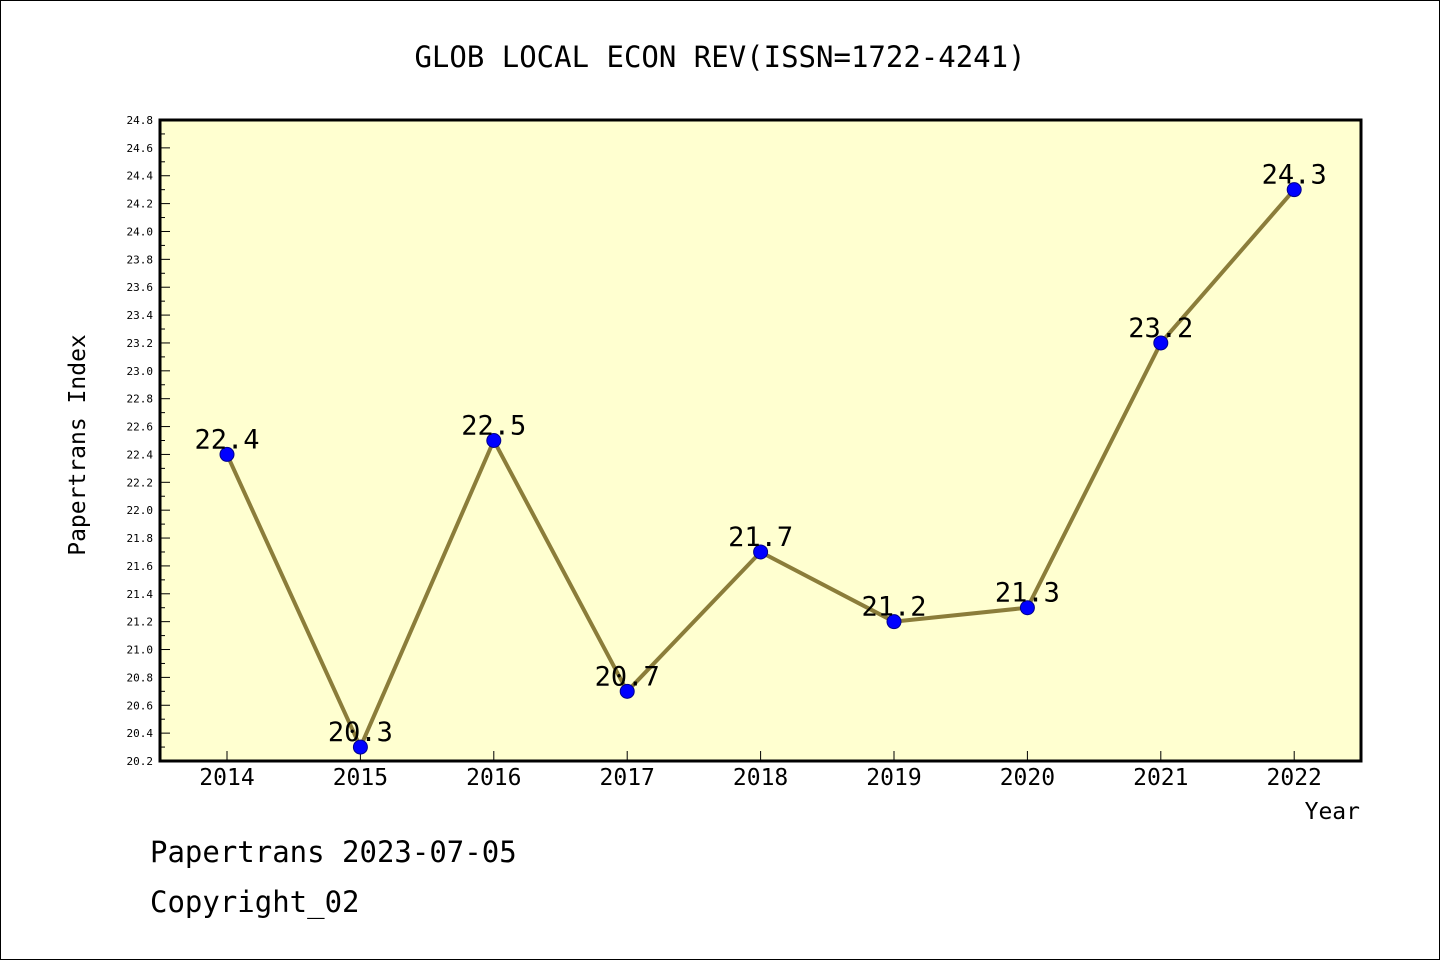 The width and height of the screenshot is (1440, 960). What do you see at coordinates (1294, 778) in the screenshot?
I see `x-tick-label: 2022` at bounding box center [1294, 778].